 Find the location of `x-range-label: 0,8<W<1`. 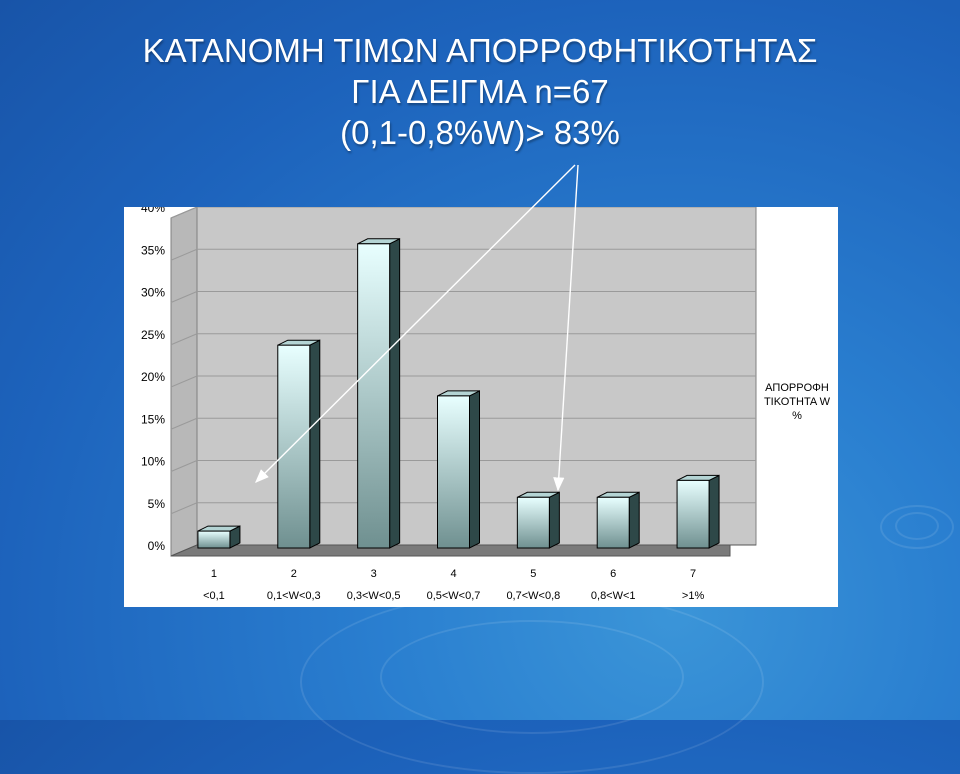

x-range-label: 0,8<W<1 is located at coordinates (613, 596).